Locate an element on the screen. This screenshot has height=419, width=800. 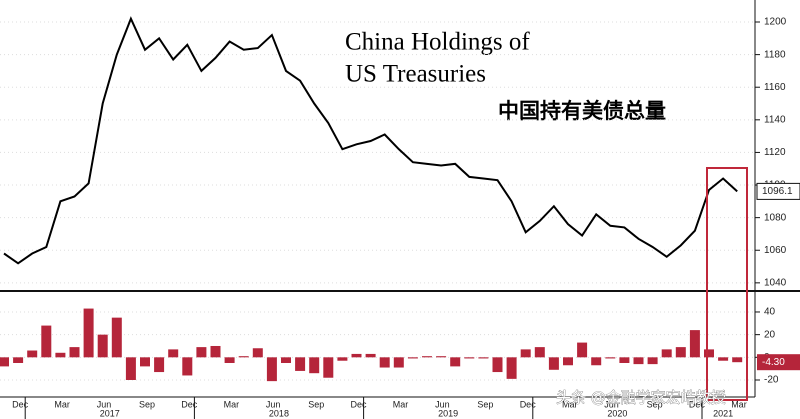
x-year-label: 2018 is located at coordinates (279, 413).